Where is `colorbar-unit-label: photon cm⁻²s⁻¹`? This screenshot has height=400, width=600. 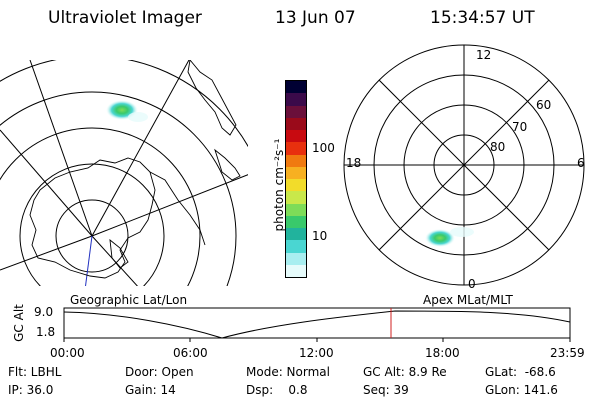 colorbar-unit-label: photon cm⁻²s⁻¹ is located at coordinates (279, 185).